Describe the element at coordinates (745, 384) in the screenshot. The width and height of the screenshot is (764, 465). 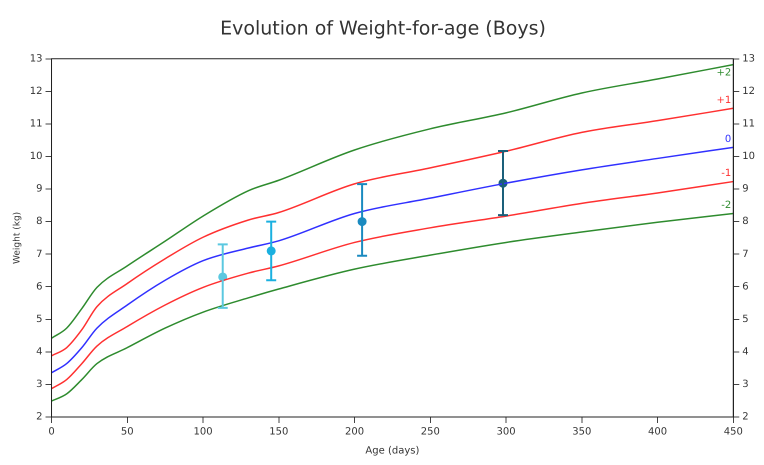
I see `y2-tick-label: 3` at that location.